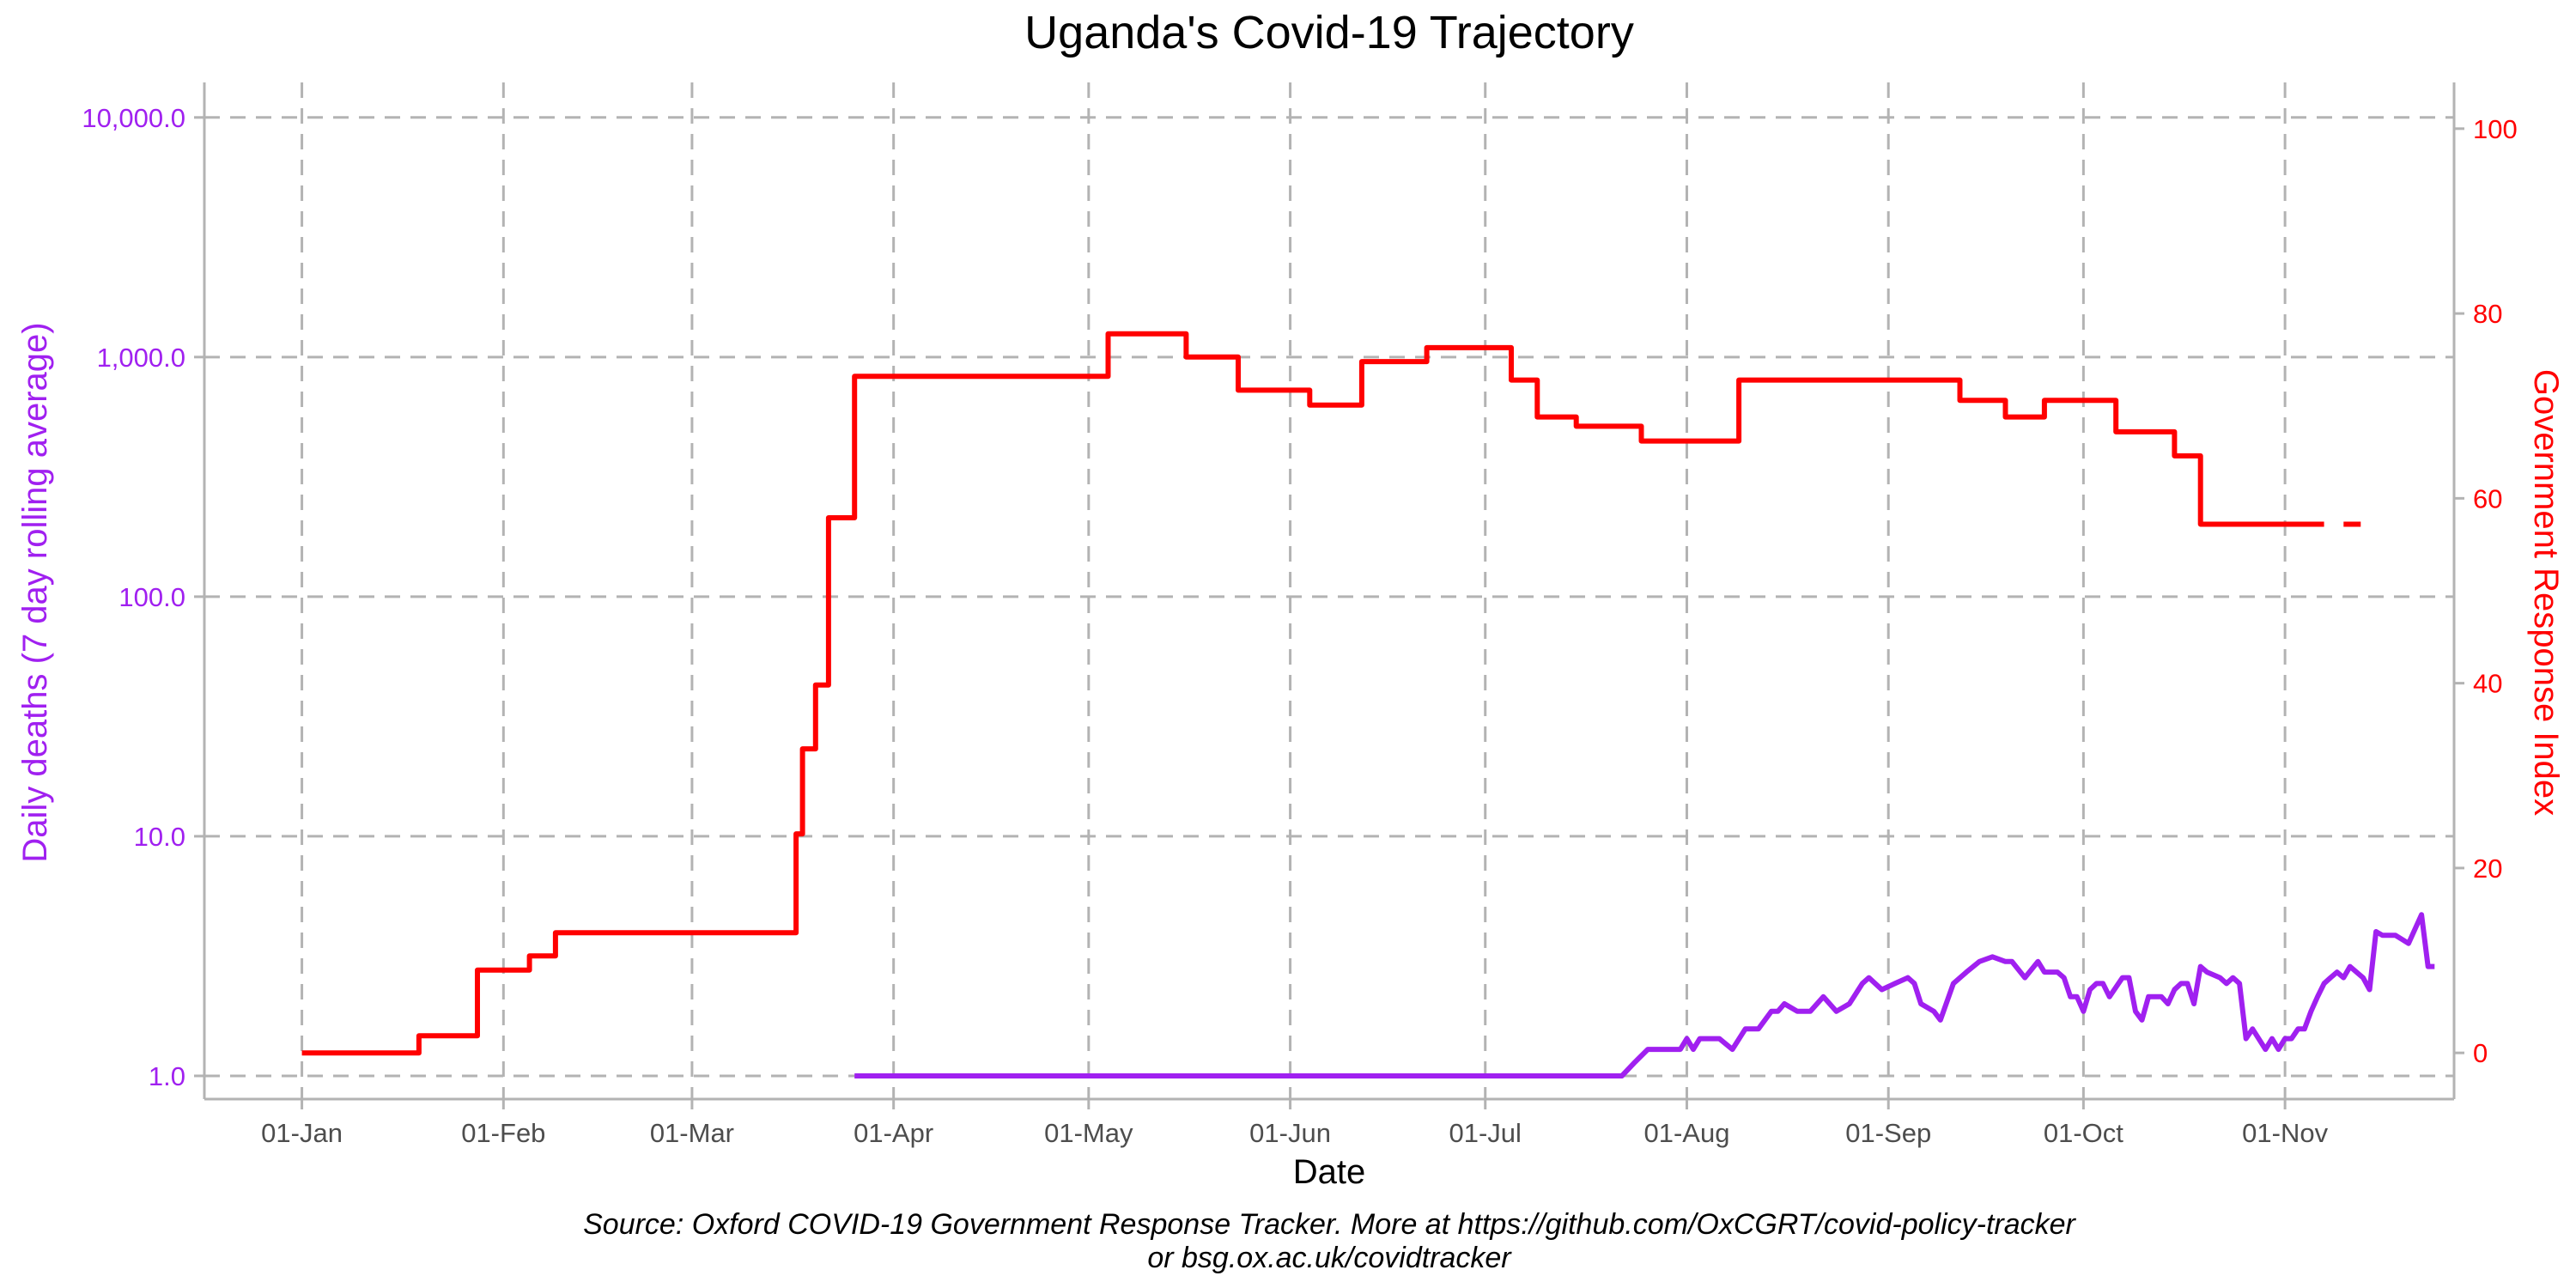  I want to click on left-y-tick-label: 1,000.0, so click(141, 358).